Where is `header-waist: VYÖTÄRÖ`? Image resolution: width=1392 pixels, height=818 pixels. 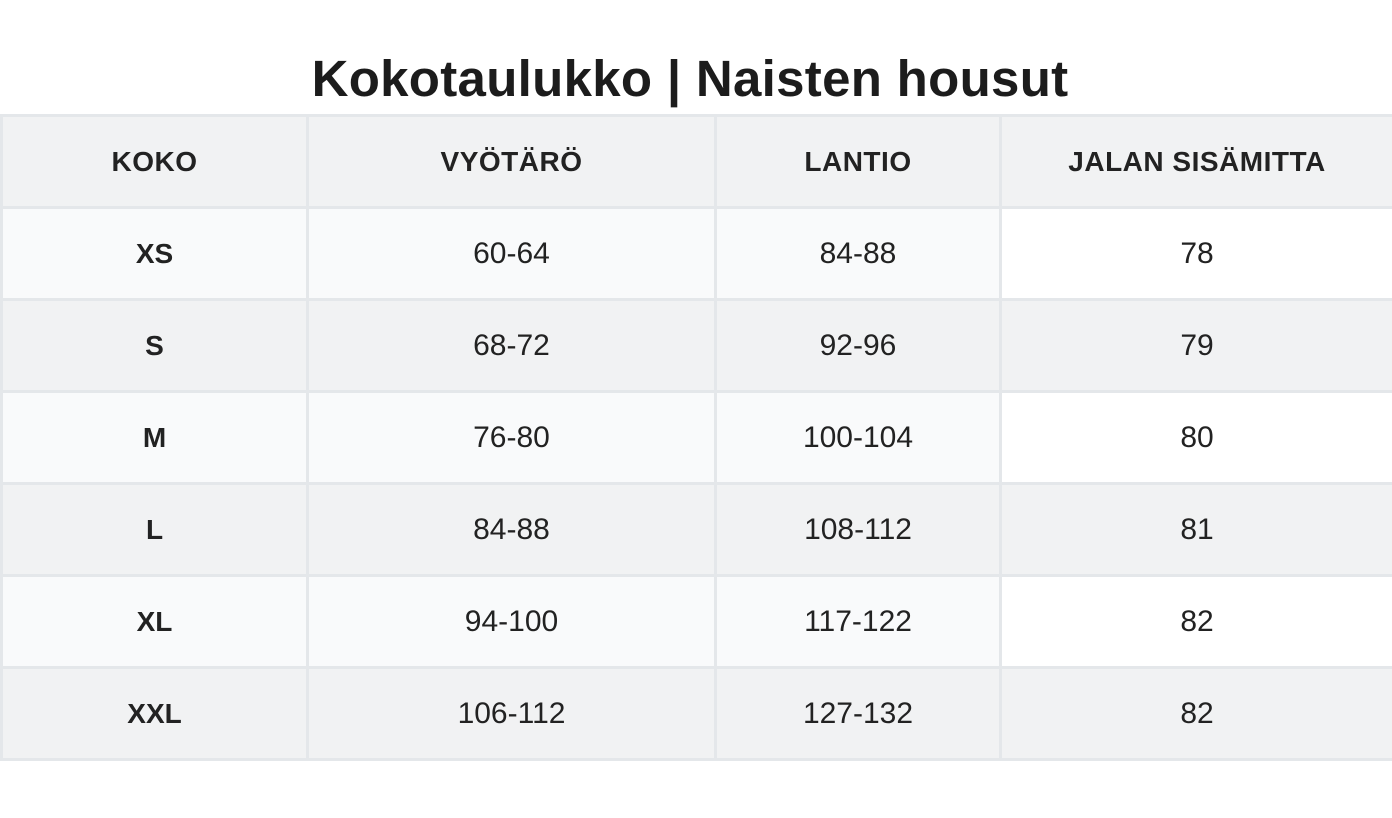
header-waist: VYÖTÄRÖ is located at coordinates (511, 161).